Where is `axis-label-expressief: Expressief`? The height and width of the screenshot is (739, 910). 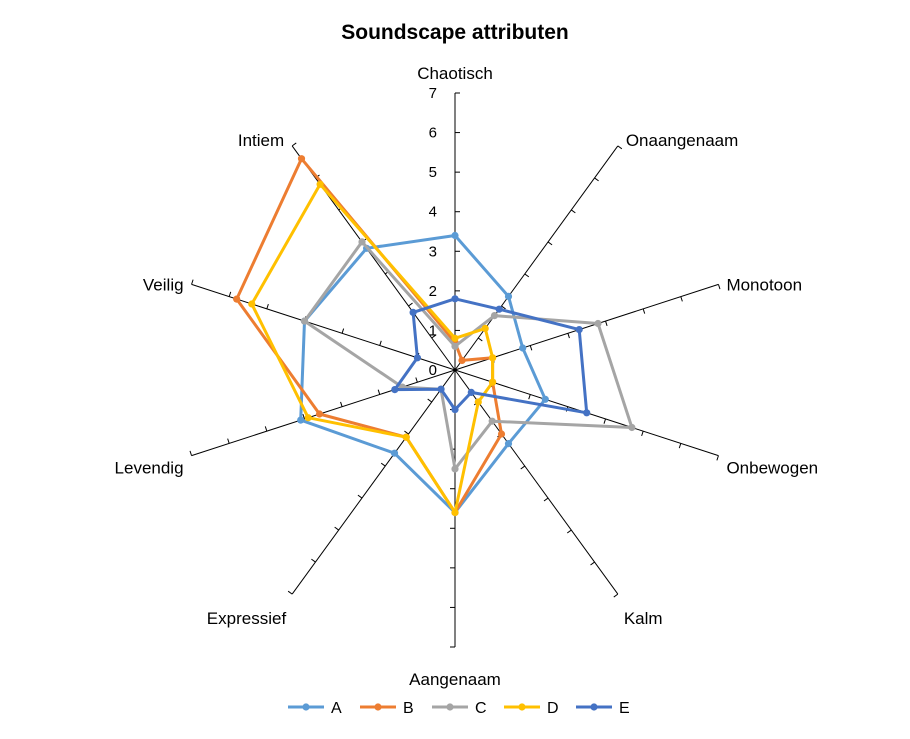
axis-label-expressief: Expressief is located at coordinates (247, 618).